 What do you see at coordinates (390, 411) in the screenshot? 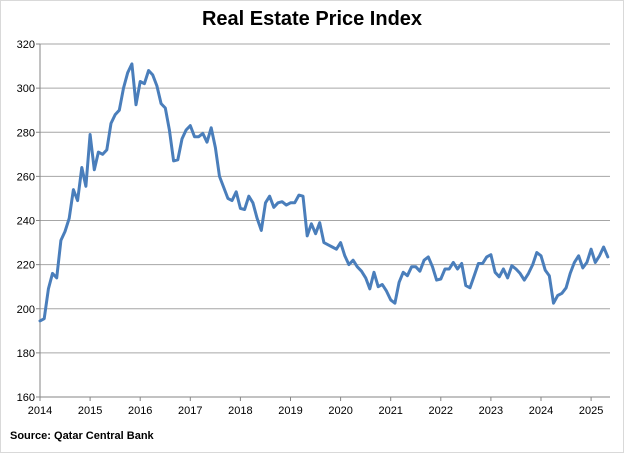
I see `x-tick-label: 2021` at bounding box center [390, 411].